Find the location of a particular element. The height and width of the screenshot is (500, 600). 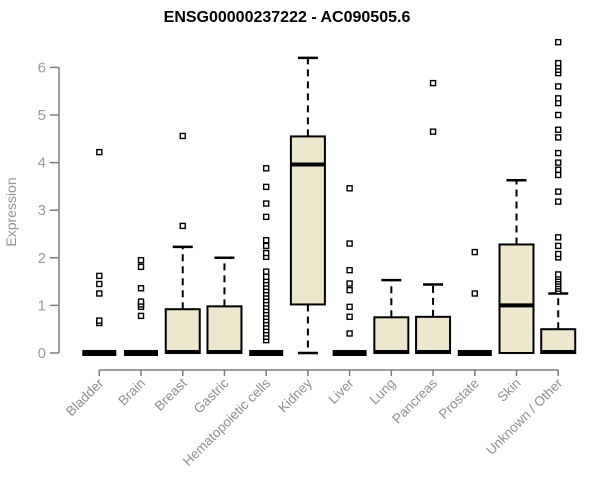

y-tick-label: 1 is located at coordinates (42, 305).